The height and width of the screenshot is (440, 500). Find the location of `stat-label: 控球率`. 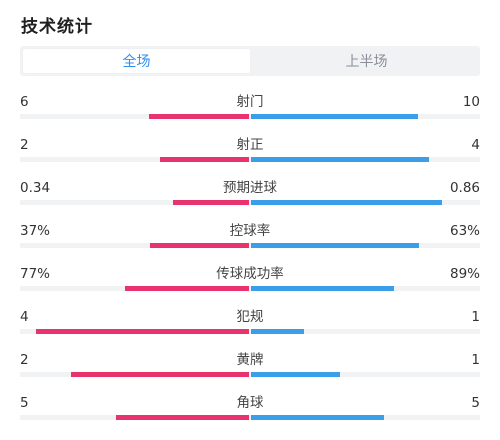

stat-label: 控球率 is located at coordinates (250, 231).